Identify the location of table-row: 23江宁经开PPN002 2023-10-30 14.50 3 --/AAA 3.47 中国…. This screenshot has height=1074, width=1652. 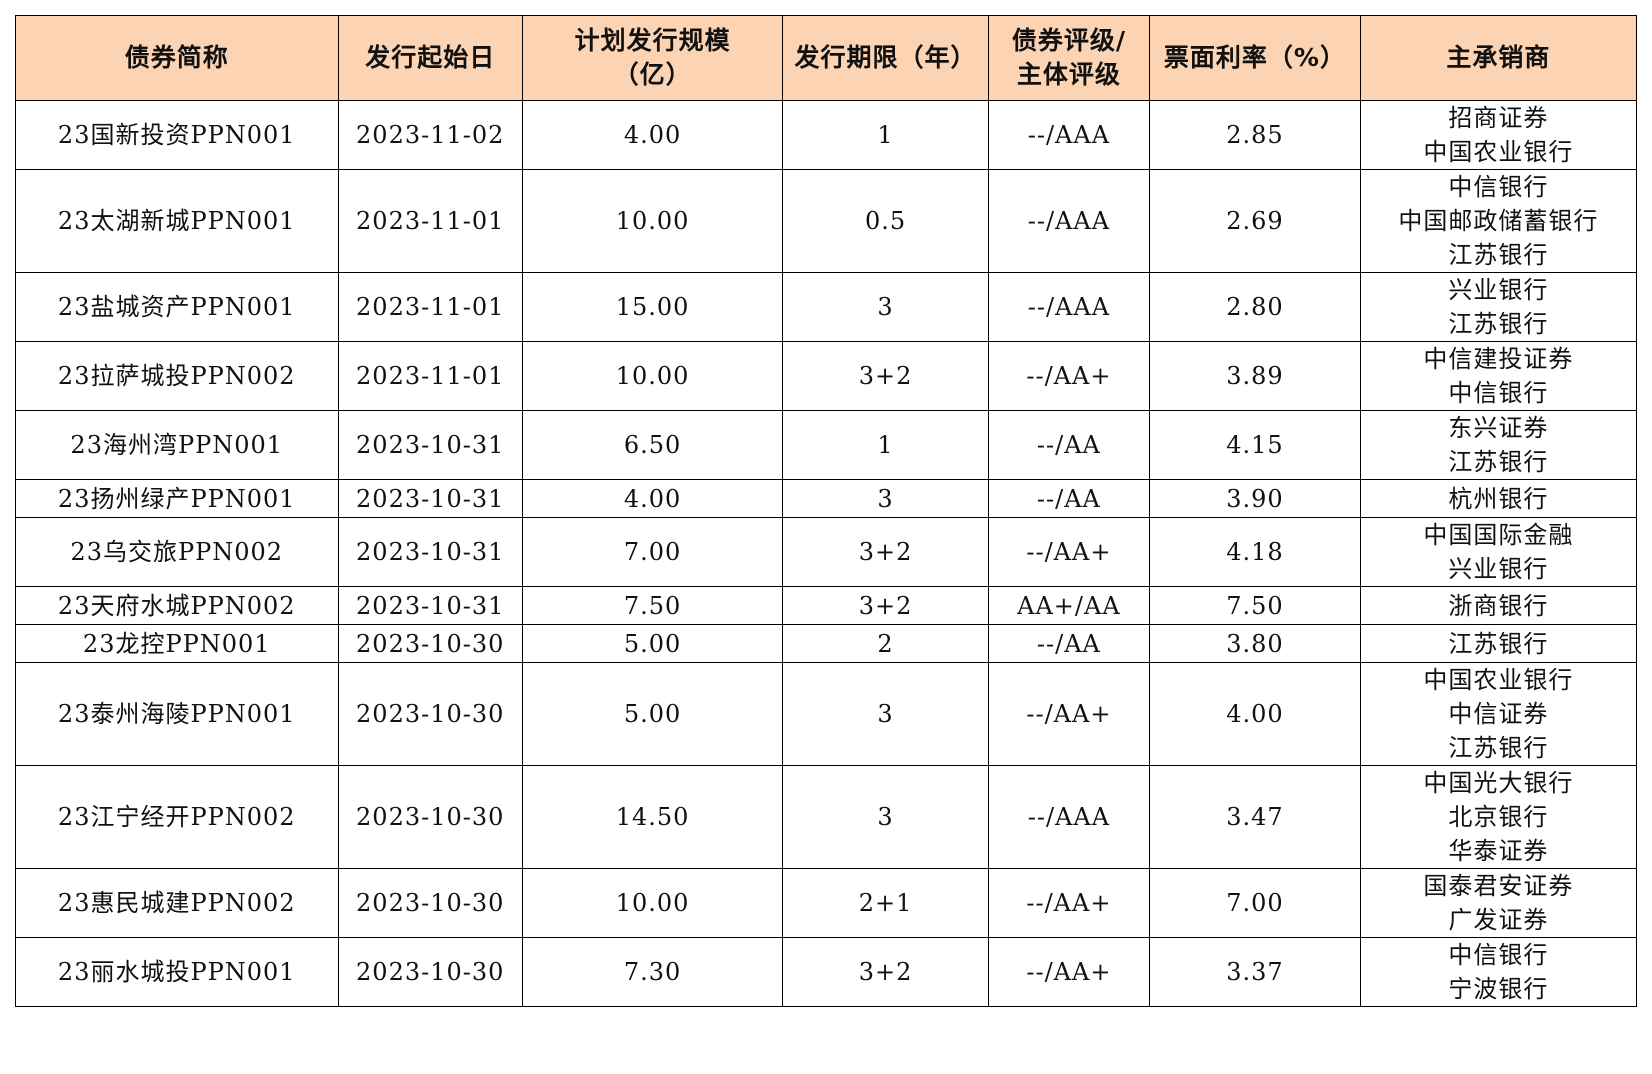
(826, 817).